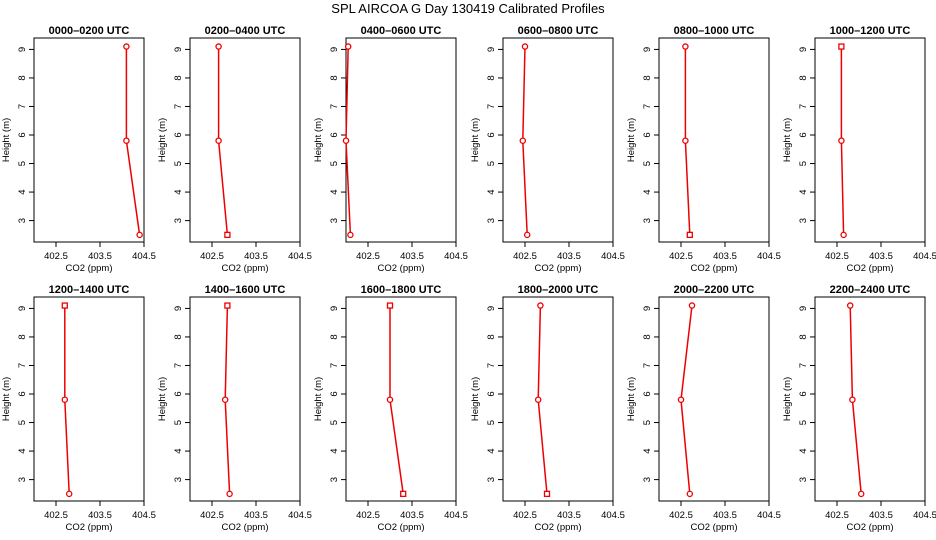 The image size is (936, 540). Describe the element at coordinates (89, 31) in the screenshot. I see `panel-title: 0000–0200 UTC` at that location.